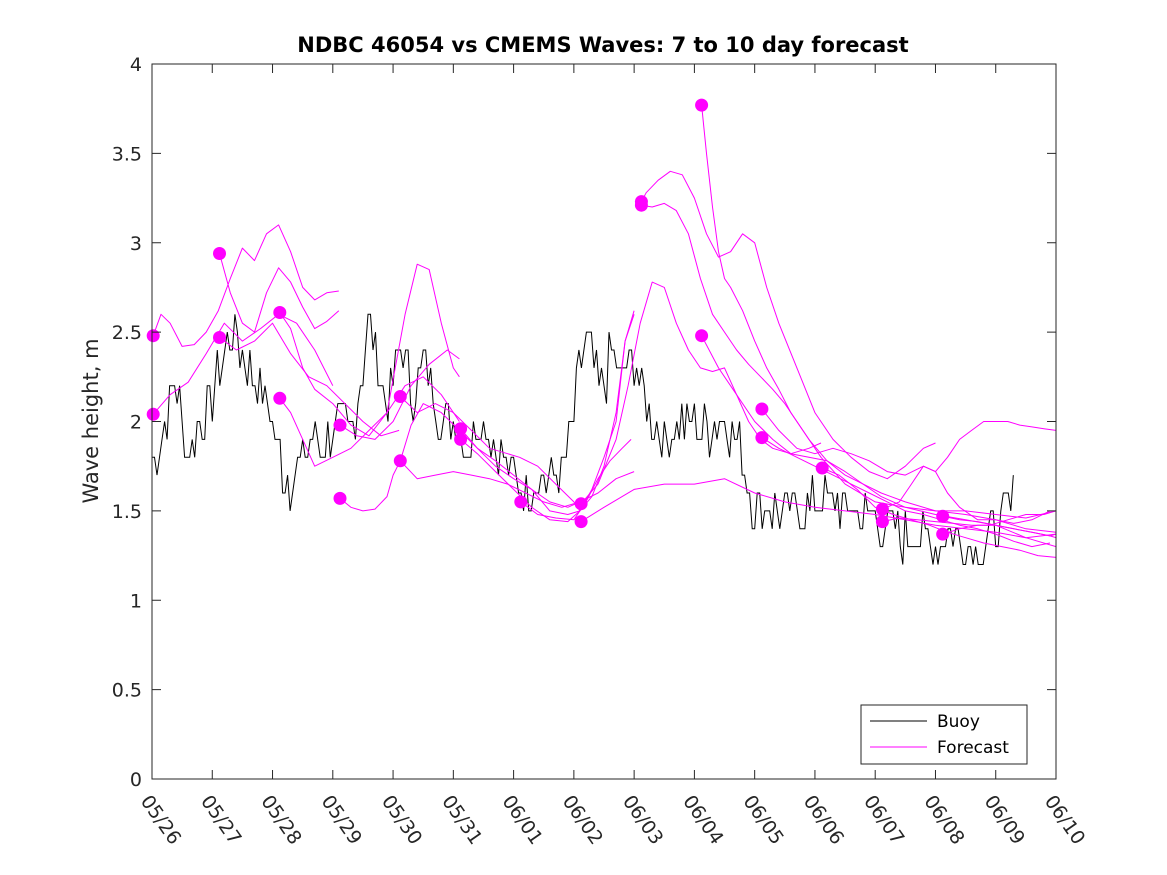  What do you see at coordinates (973, 748) in the screenshot?
I see `legend-forecast-label: Forecast` at bounding box center [973, 748].